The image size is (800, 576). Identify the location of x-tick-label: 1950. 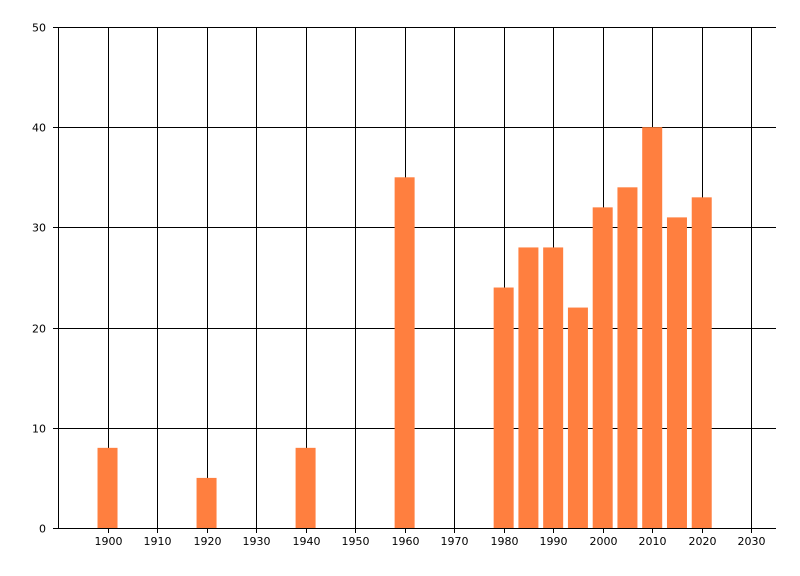
(356, 541).